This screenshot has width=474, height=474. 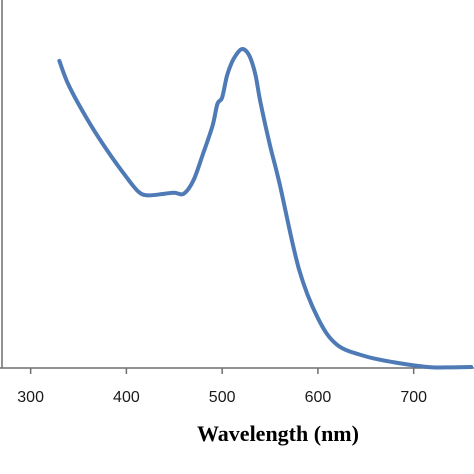 I want to click on x-tick-label-600: 600, so click(x=318, y=397).